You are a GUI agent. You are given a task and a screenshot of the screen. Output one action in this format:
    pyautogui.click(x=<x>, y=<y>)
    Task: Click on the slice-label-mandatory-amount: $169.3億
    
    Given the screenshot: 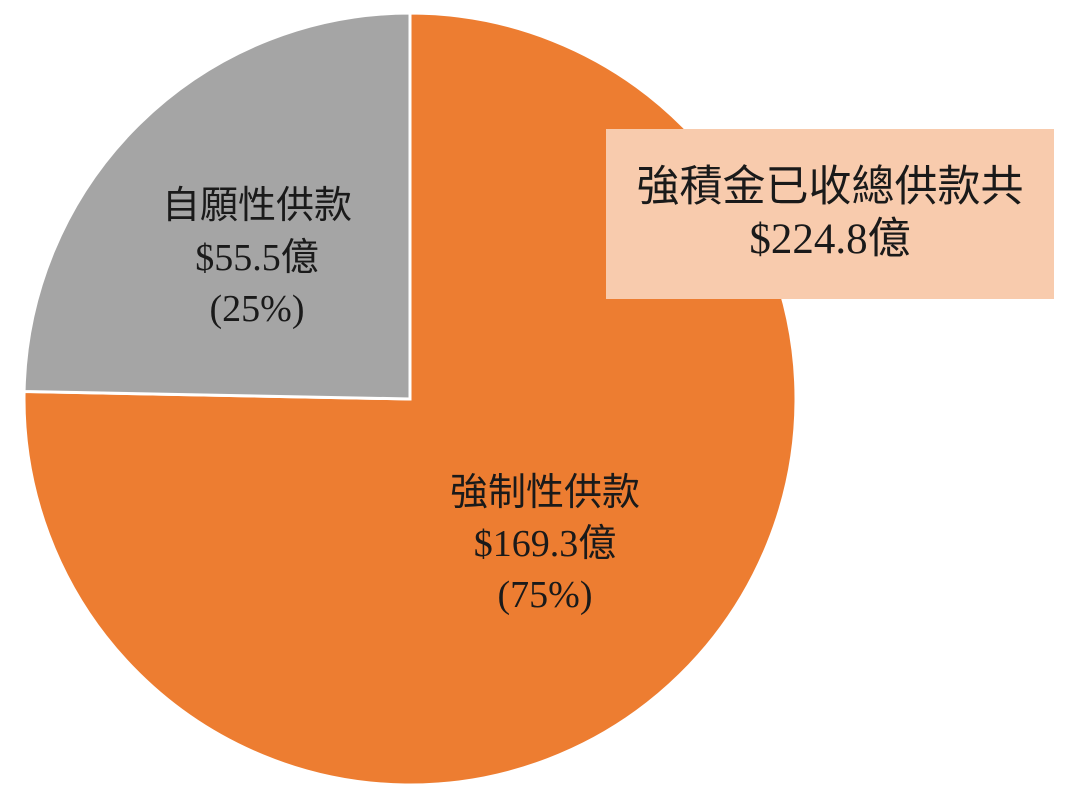 What is the action you would take?
    pyautogui.click(x=545, y=544)
    